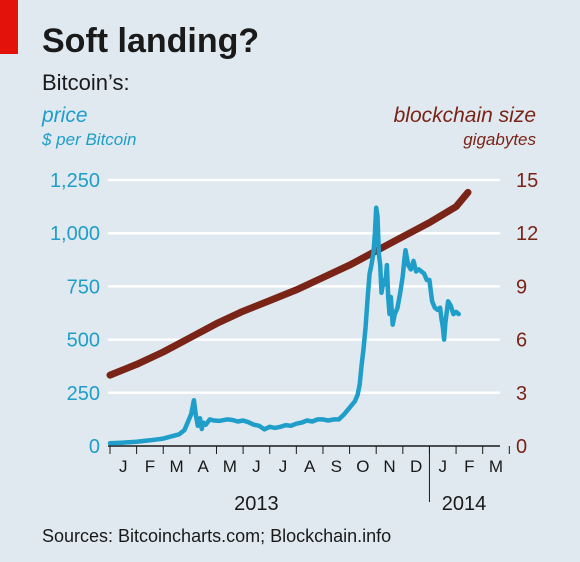  Describe the element at coordinates (83, 341) in the screenshot. I see `left-axis-tick-label: 500` at that location.